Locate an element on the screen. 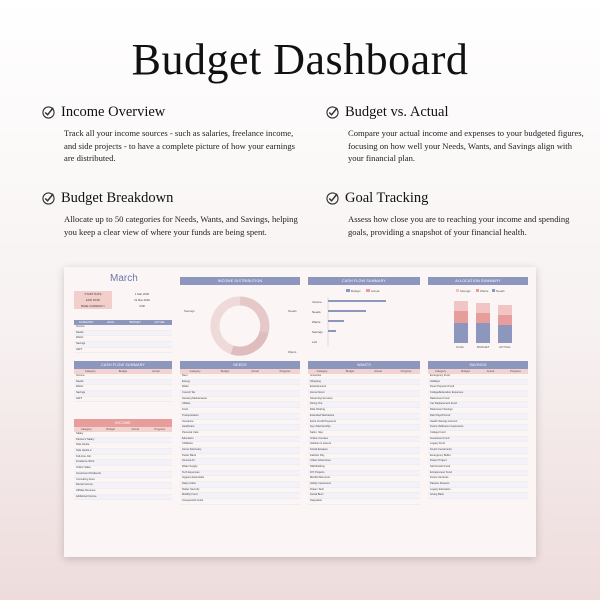 Image resolution: width=600 pixels, height=600 pixels. table-row: Down Payment Fund is located at coordinates (478, 388).